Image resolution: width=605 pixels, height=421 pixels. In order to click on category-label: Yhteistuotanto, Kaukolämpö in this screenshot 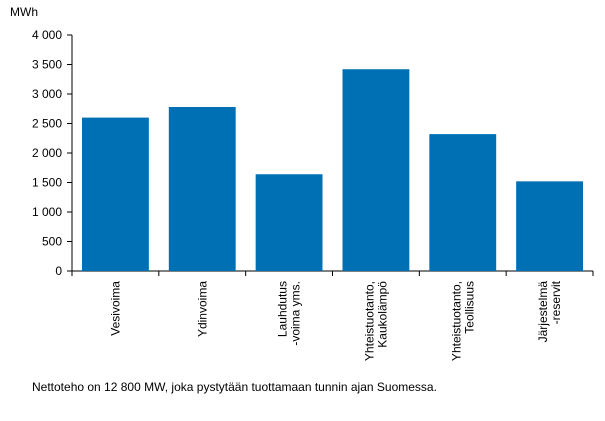, I will do `click(375, 321)`.